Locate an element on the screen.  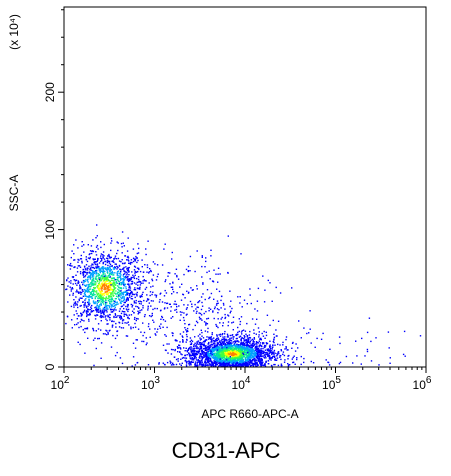
x-tick-label: 104 is located at coordinates (241, 383).